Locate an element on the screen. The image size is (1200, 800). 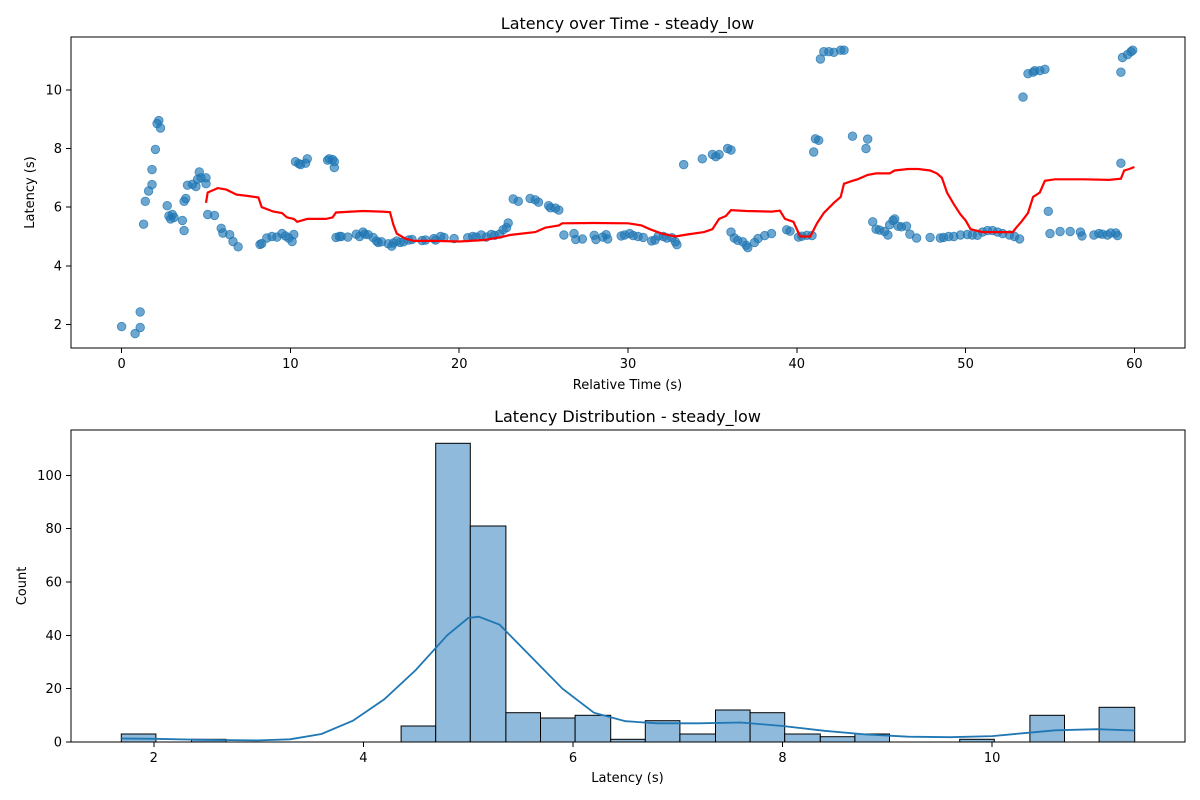
x-tick-label: 60 is located at coordinates (1134, 364).